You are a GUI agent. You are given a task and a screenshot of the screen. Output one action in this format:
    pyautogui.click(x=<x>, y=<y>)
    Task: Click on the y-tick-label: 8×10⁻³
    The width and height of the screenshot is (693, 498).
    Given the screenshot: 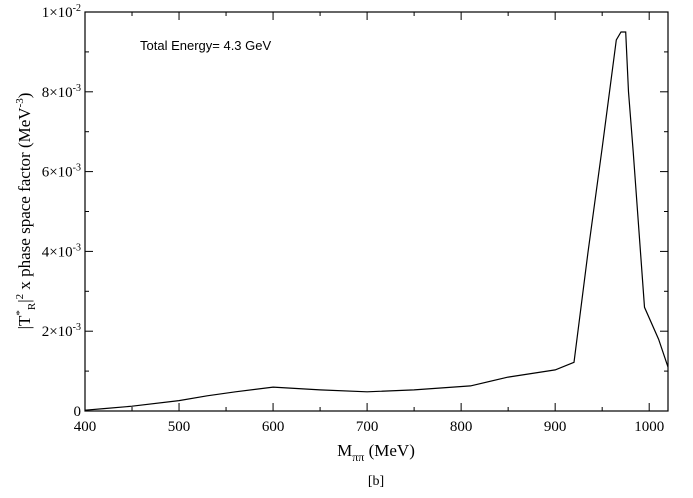 What is the action you would take?
    pyautogui.click(x=61, y=92)
    